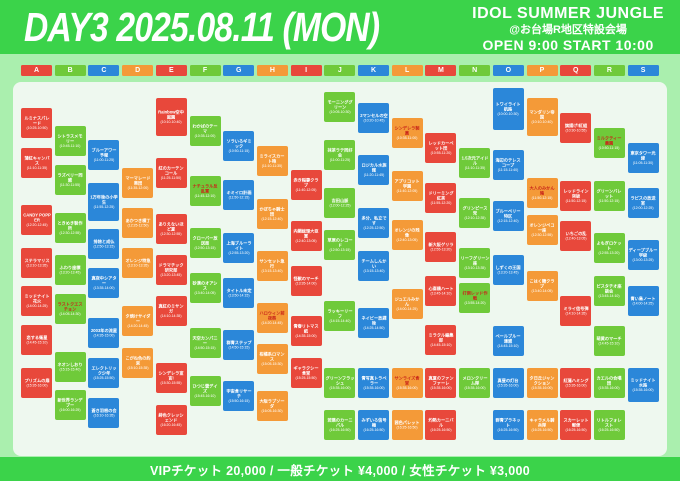 The height and width of the screenshot is (481, 680). Describe the element at coordinates (475, 213) in the screenshot. I see `timetable-block: グリンピース党 (12:10-12:35)` at that location.